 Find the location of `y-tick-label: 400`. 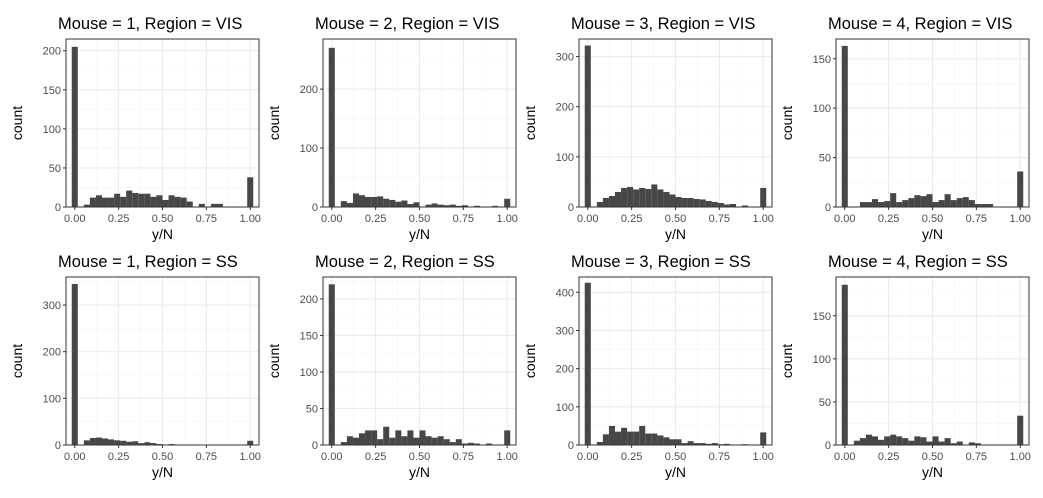

y-tick-label: 400 is located at coordinates (565, 293).